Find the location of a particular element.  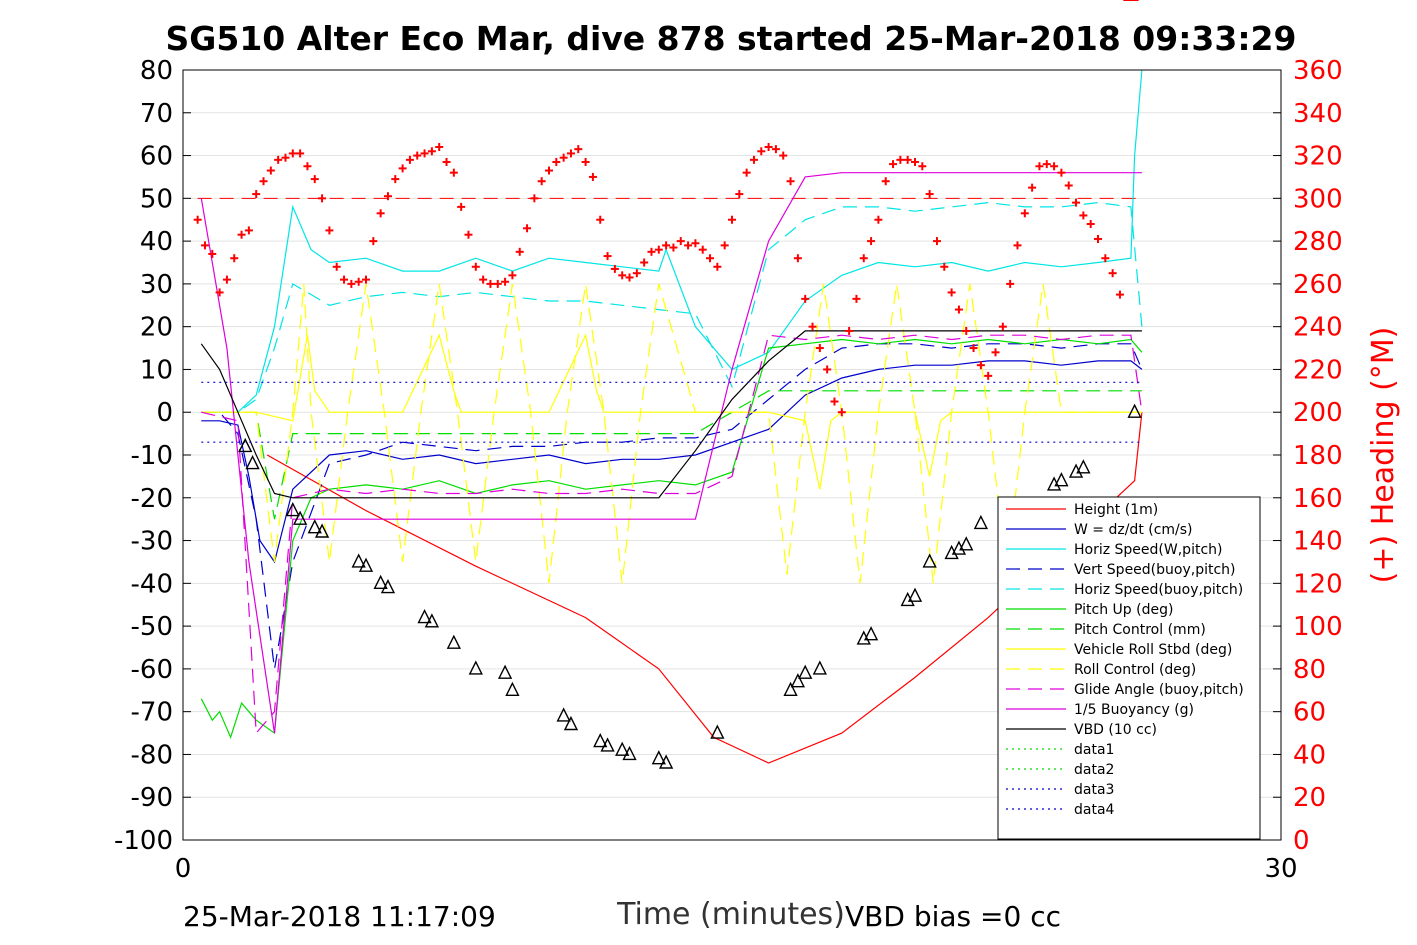

legend-label: Horiz Speed(buoy,pitch) is located at coordinates (1158, 590).